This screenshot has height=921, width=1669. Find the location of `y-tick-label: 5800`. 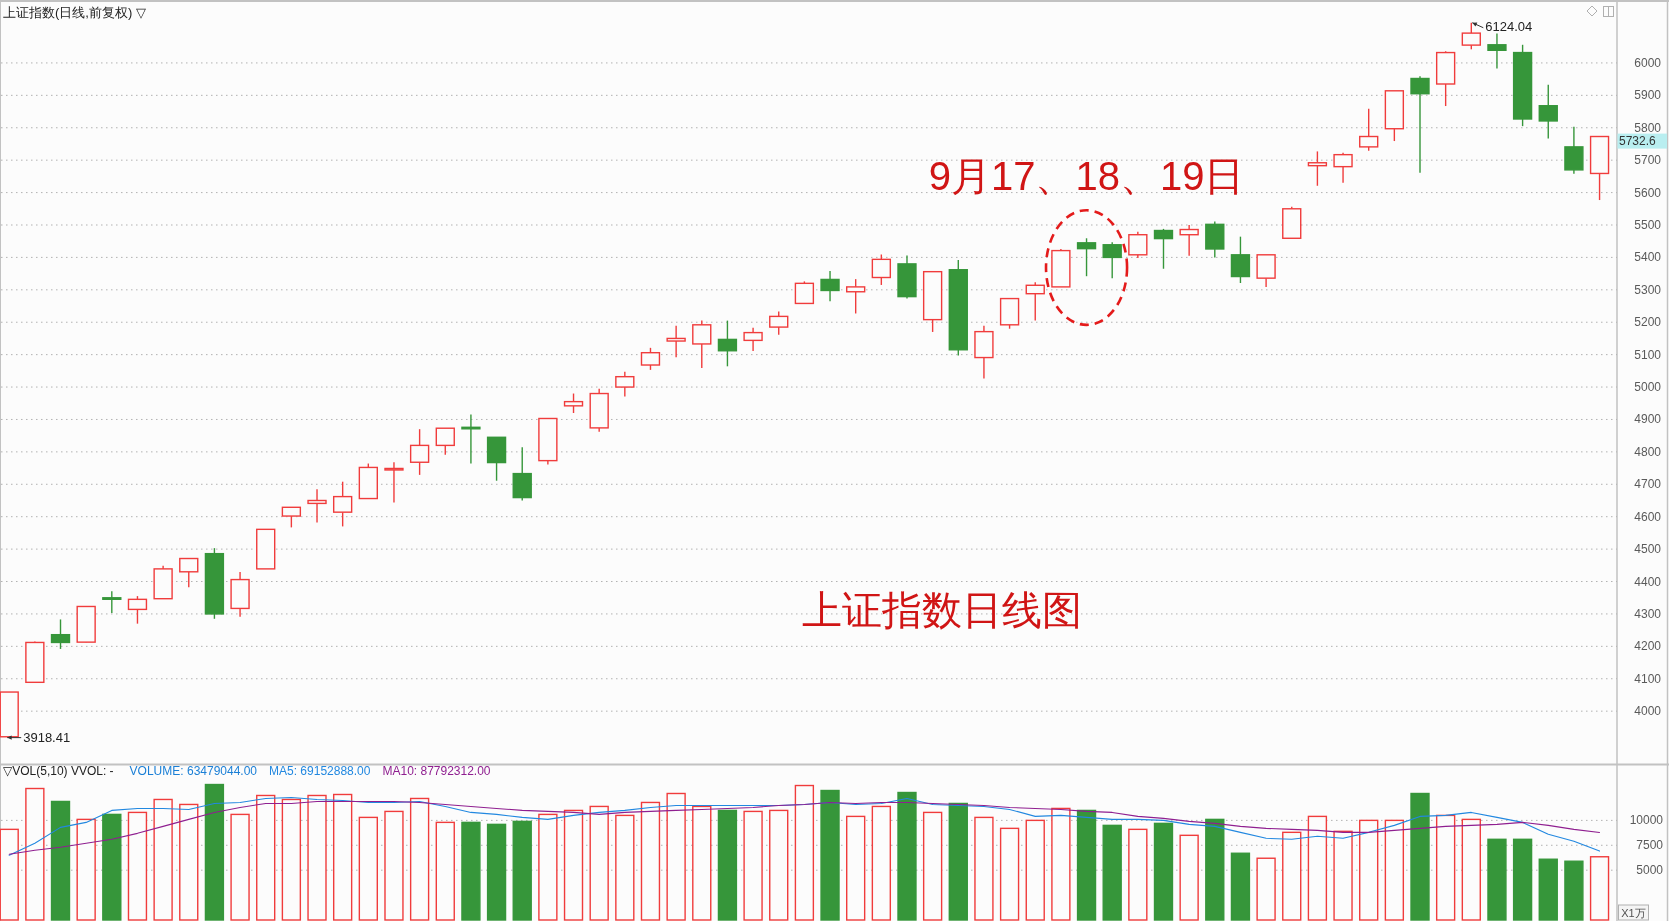

y-tick-label: 5800 is located at coordinates (1648, 127).